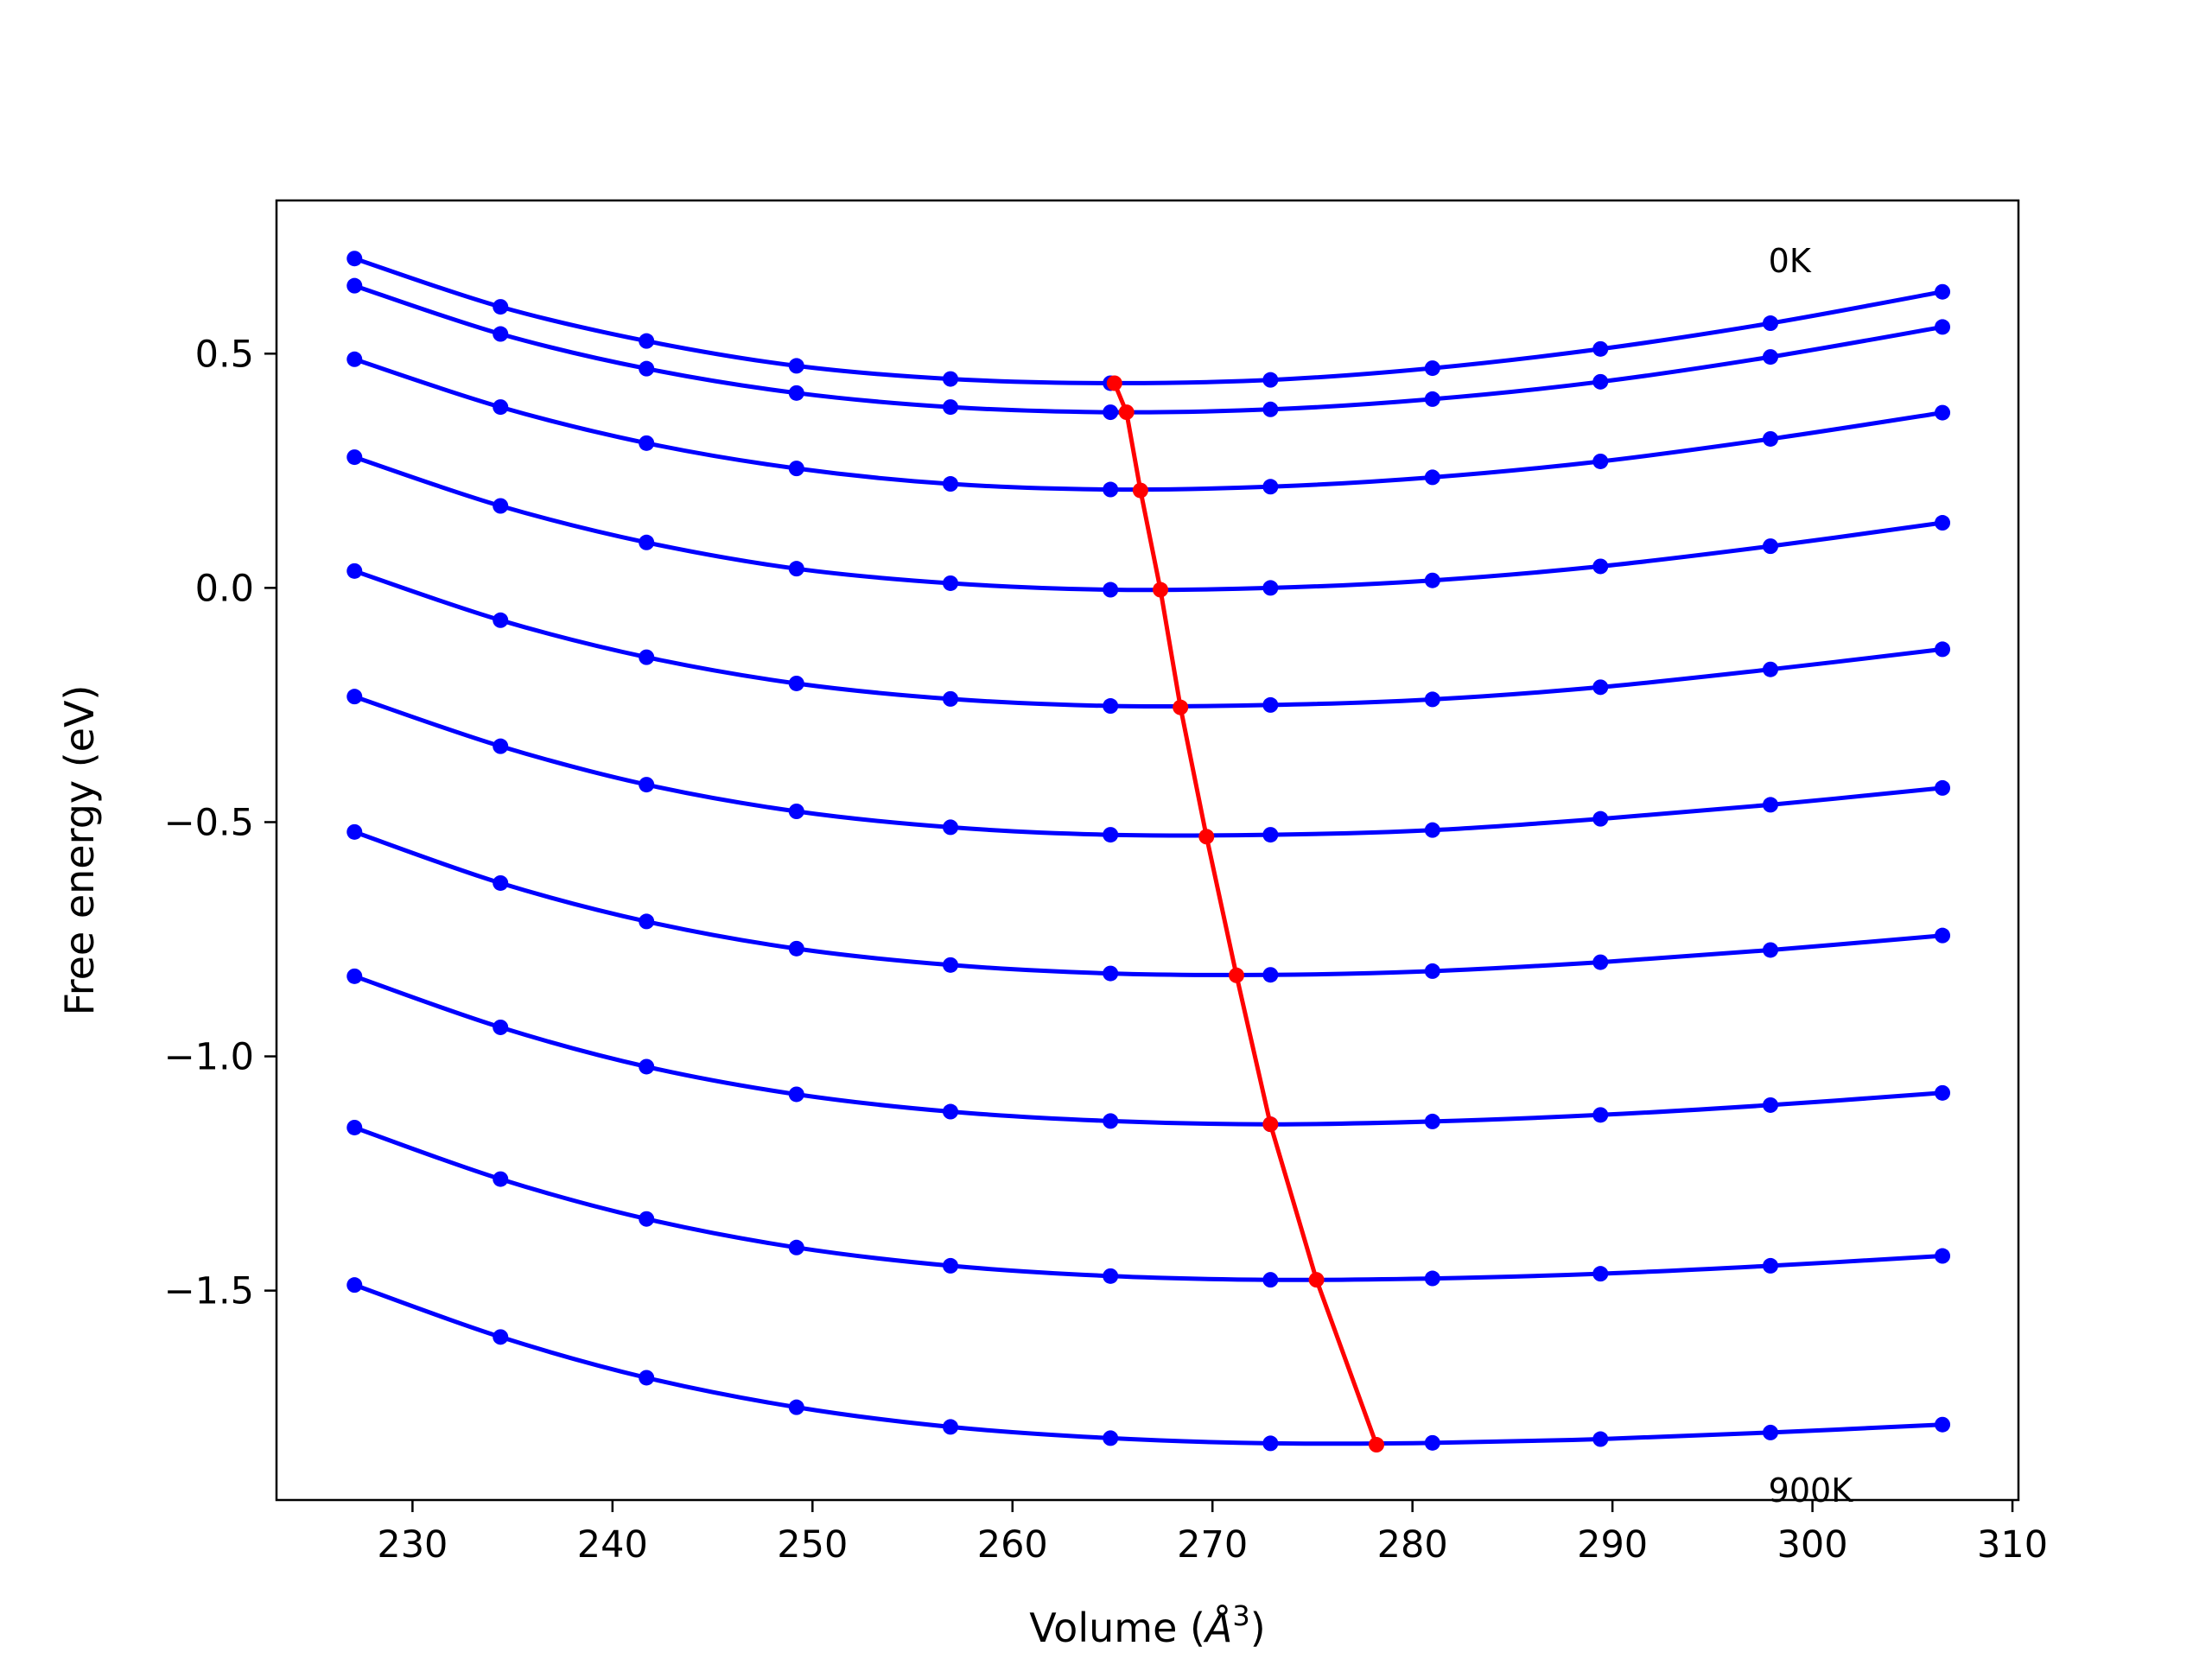  Describe the element at coordinates (1258, 1628) in the screenshot. I see `x-axis-label-suffix: )` at that location.